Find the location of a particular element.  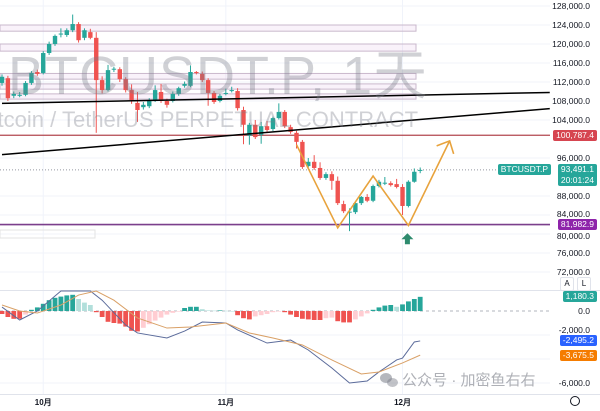

wechat-icon is located at coordinates (389, 380).